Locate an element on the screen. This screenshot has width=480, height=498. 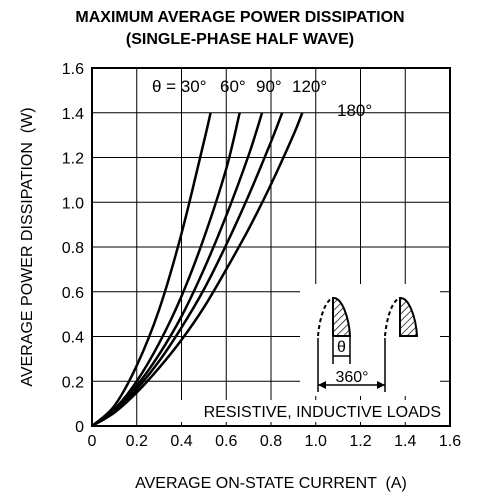
load-annotation: RESISTIVE, INDUCTIVE LOADS is located at coordinates (322, 412).